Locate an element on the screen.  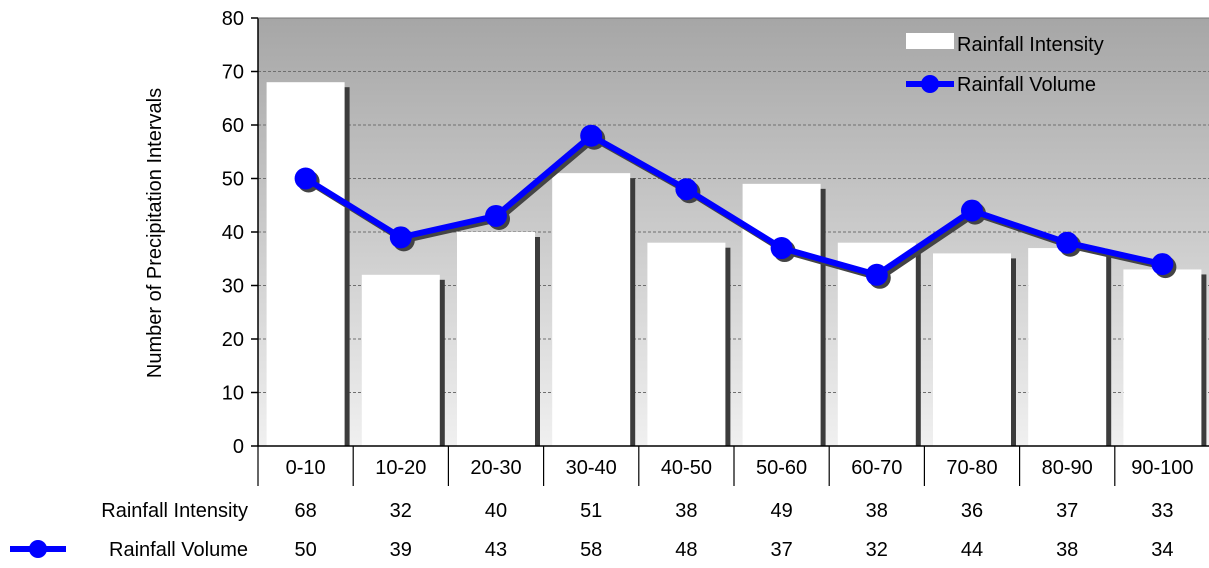
y-tick-label: 50 is located at coordinates (233, 180).